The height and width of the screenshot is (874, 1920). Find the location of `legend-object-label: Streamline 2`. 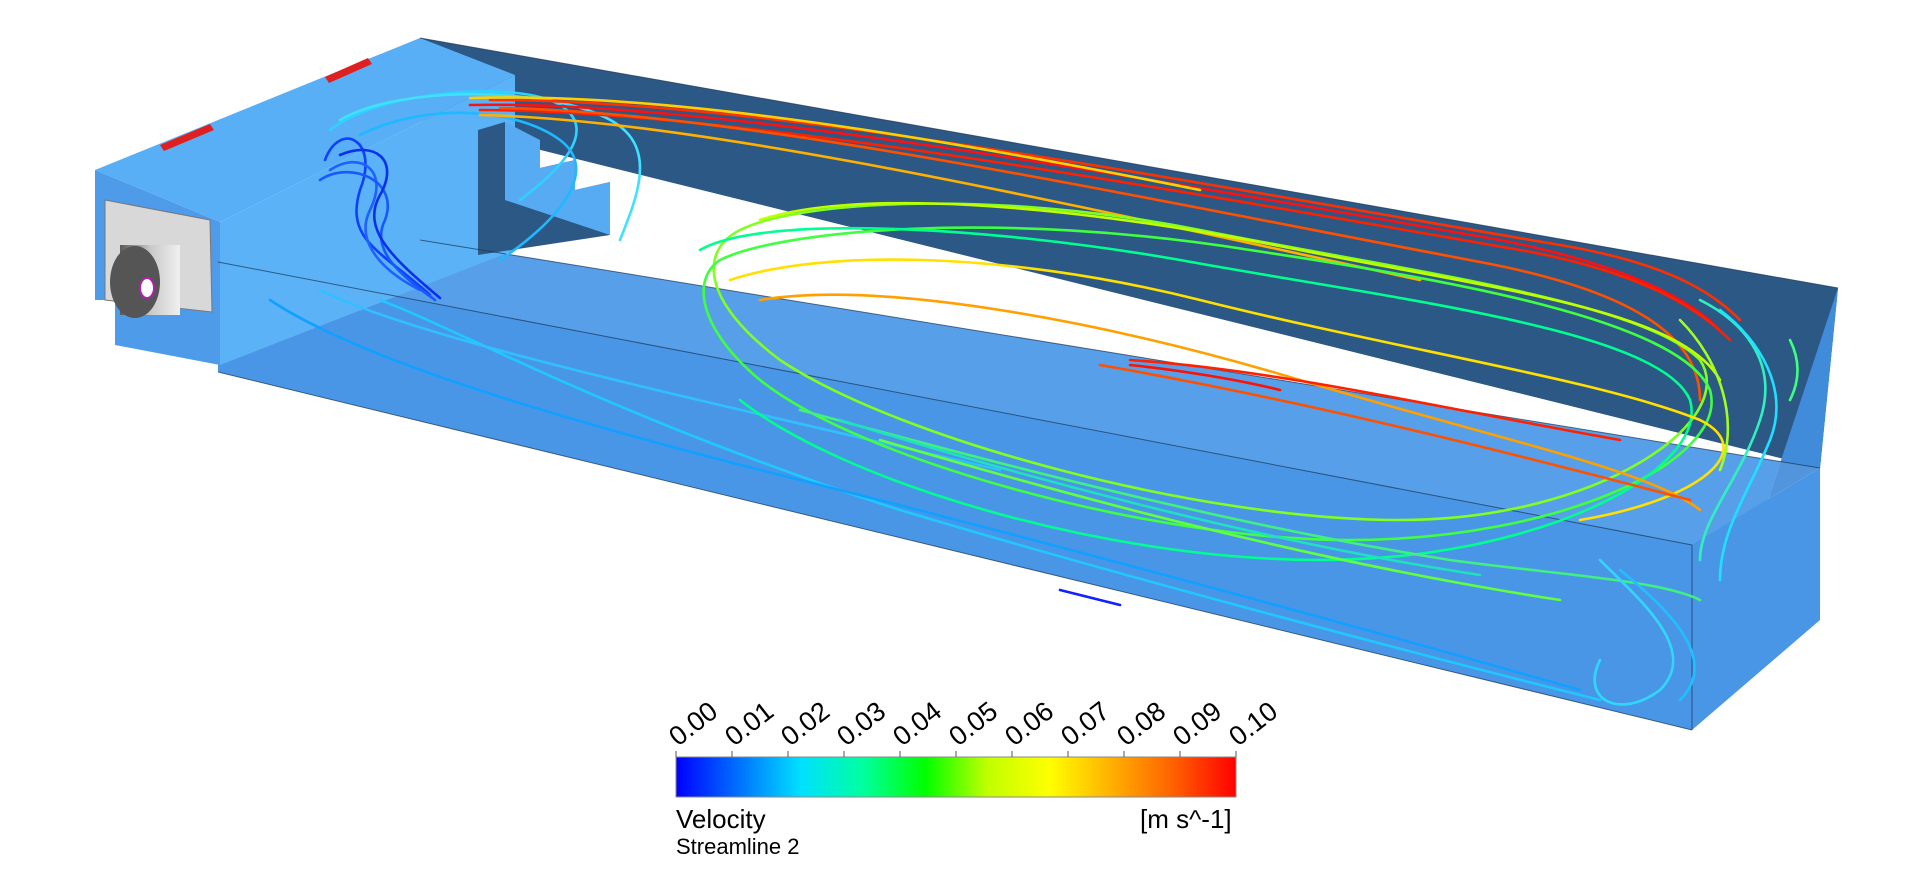

legend-object-label: Streamline 2 is located at coordinates (738, 846).